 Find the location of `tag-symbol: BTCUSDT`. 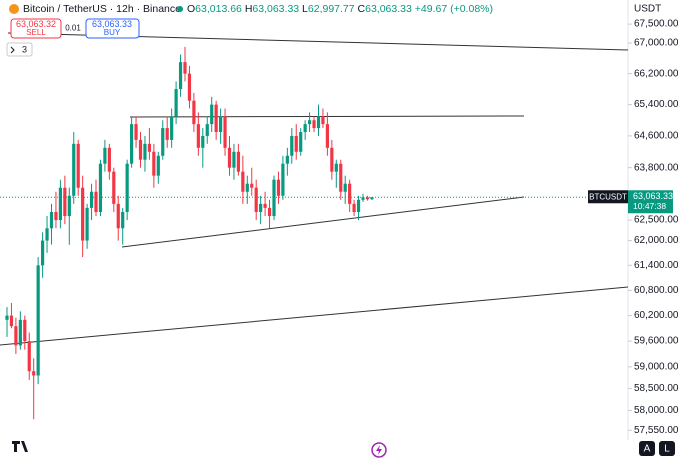

tag-symbol: BTCUSDT is located at coordinates (608, 196).